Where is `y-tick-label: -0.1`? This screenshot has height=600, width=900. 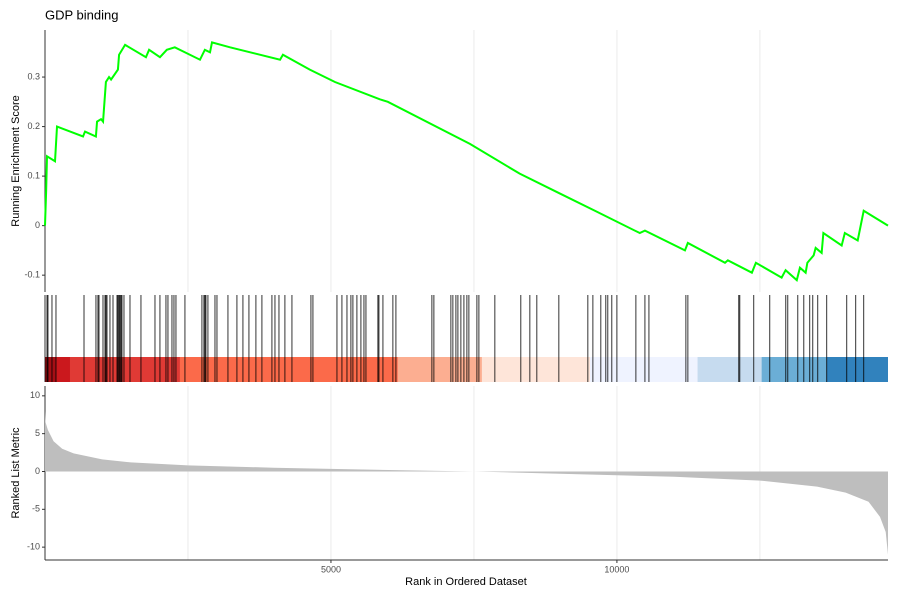 y-tick-label: -0.1 is located at coordinates (32, 275).